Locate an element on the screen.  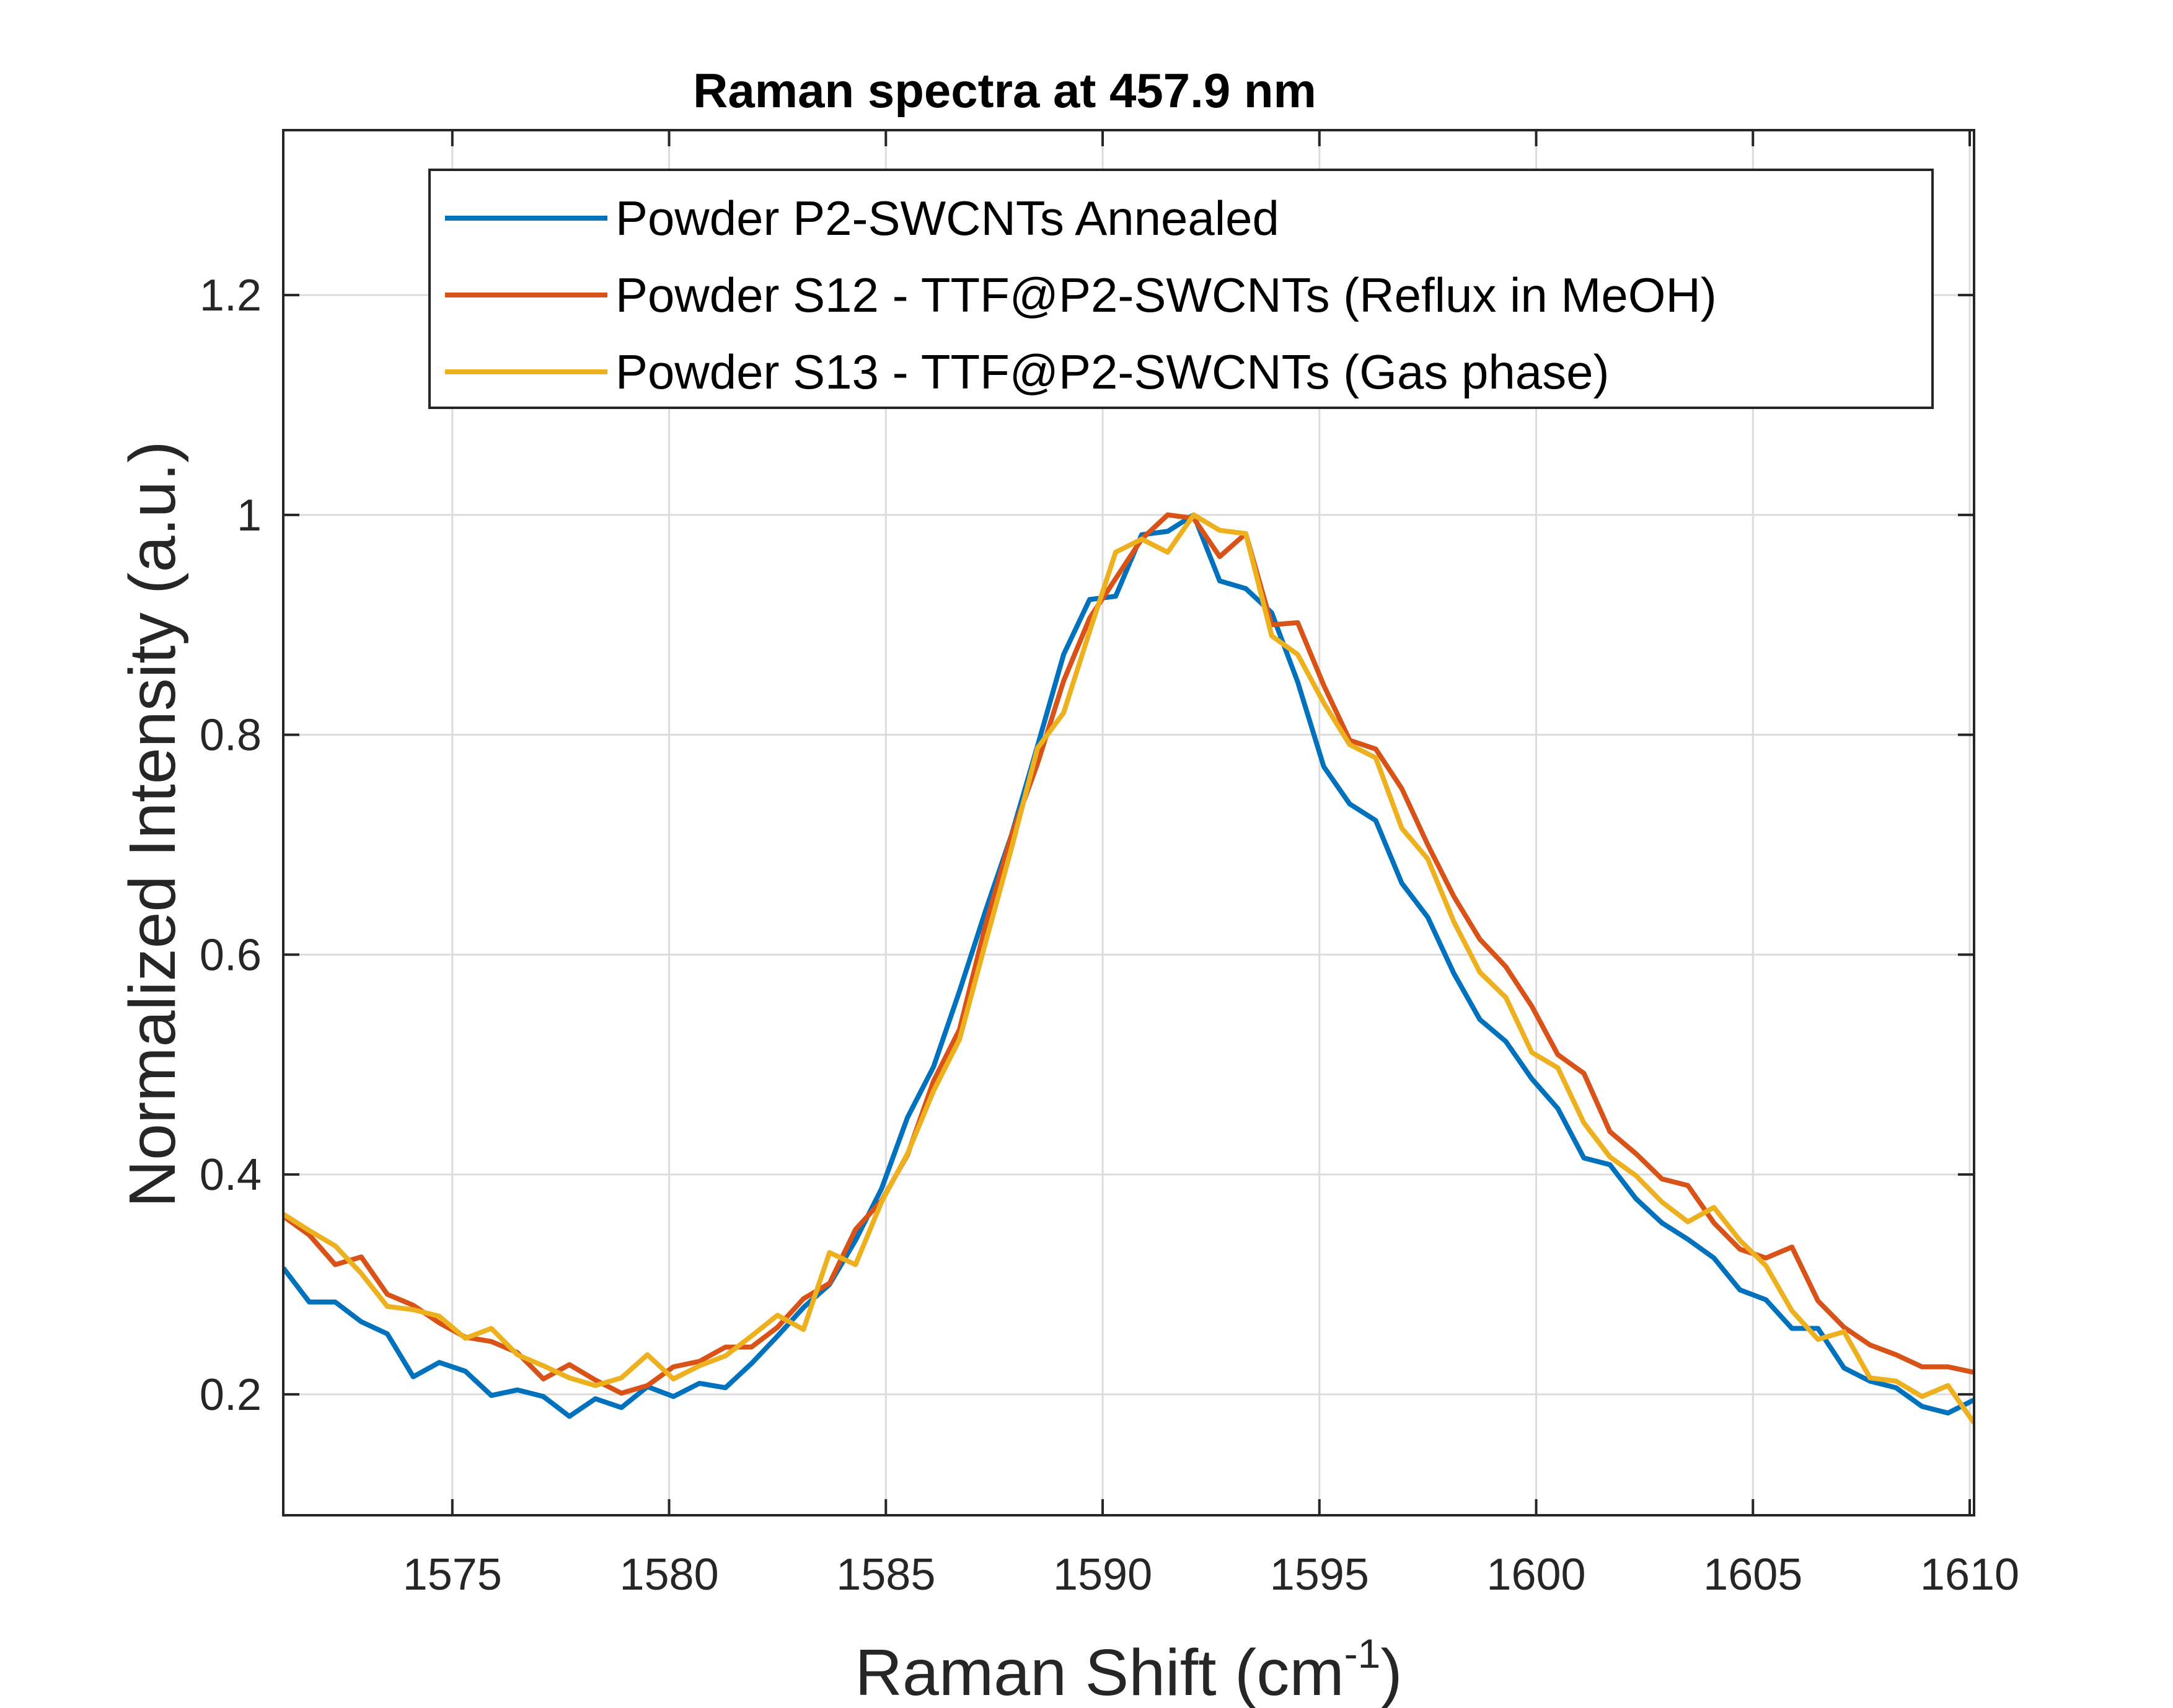
x-tick-label: 1580 is located at coordinates (669, 1575).